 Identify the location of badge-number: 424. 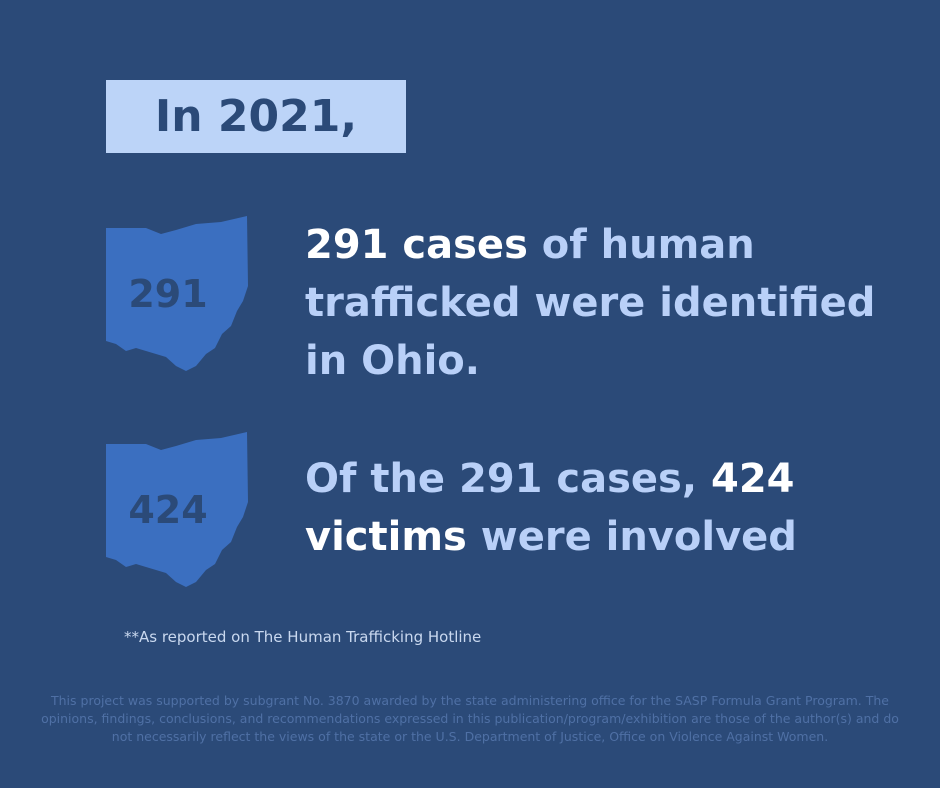
(168, 510).